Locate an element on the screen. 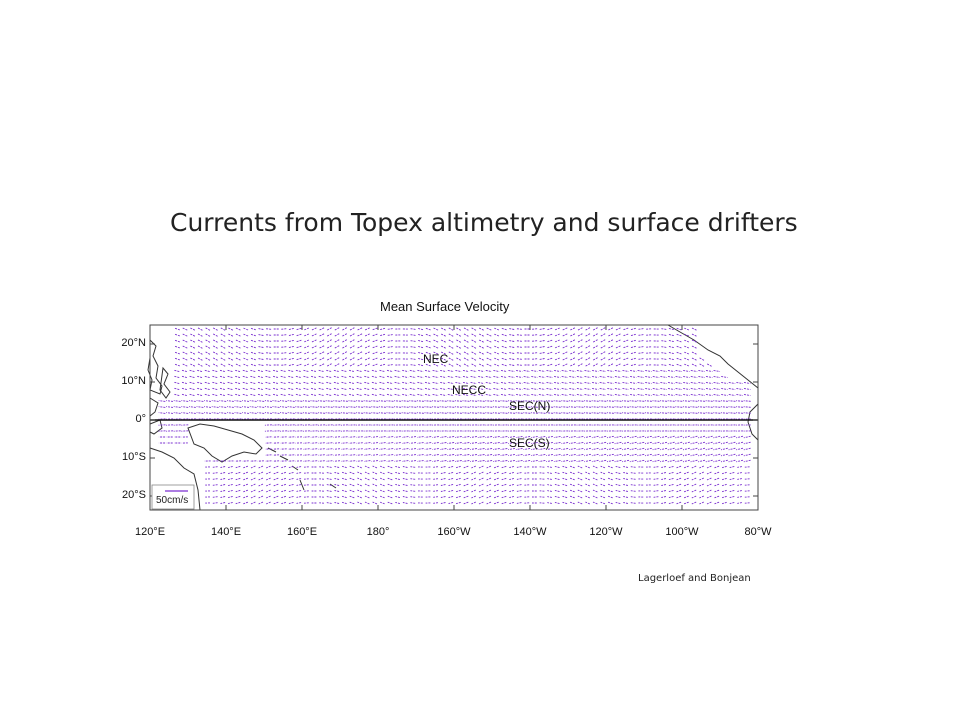 The height and width of the screenshot is (720, 960). lat-label-20n: 20°N is located at coordinates (133, 343).